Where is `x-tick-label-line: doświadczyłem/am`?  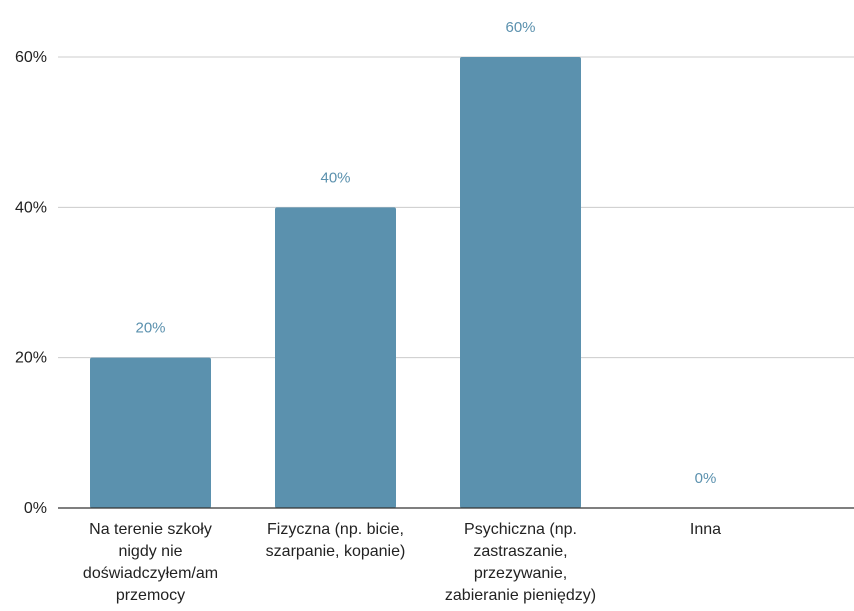
x-tick-label-line: doświadczyłem/am is located at coordinates (150, 573).